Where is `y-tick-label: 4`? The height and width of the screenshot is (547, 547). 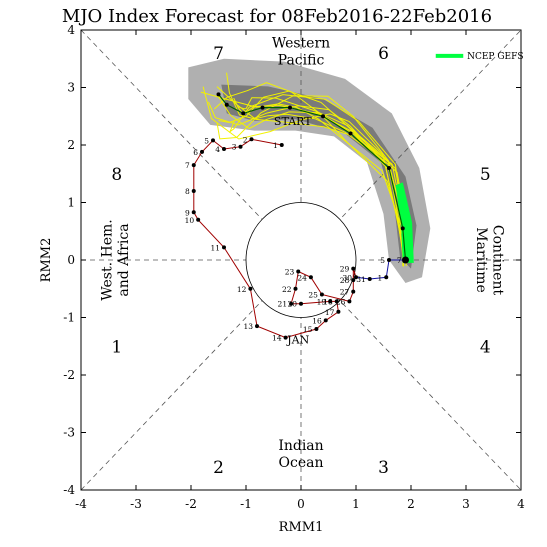 y-tick-label: 4 is located at coordinates (71, 30).